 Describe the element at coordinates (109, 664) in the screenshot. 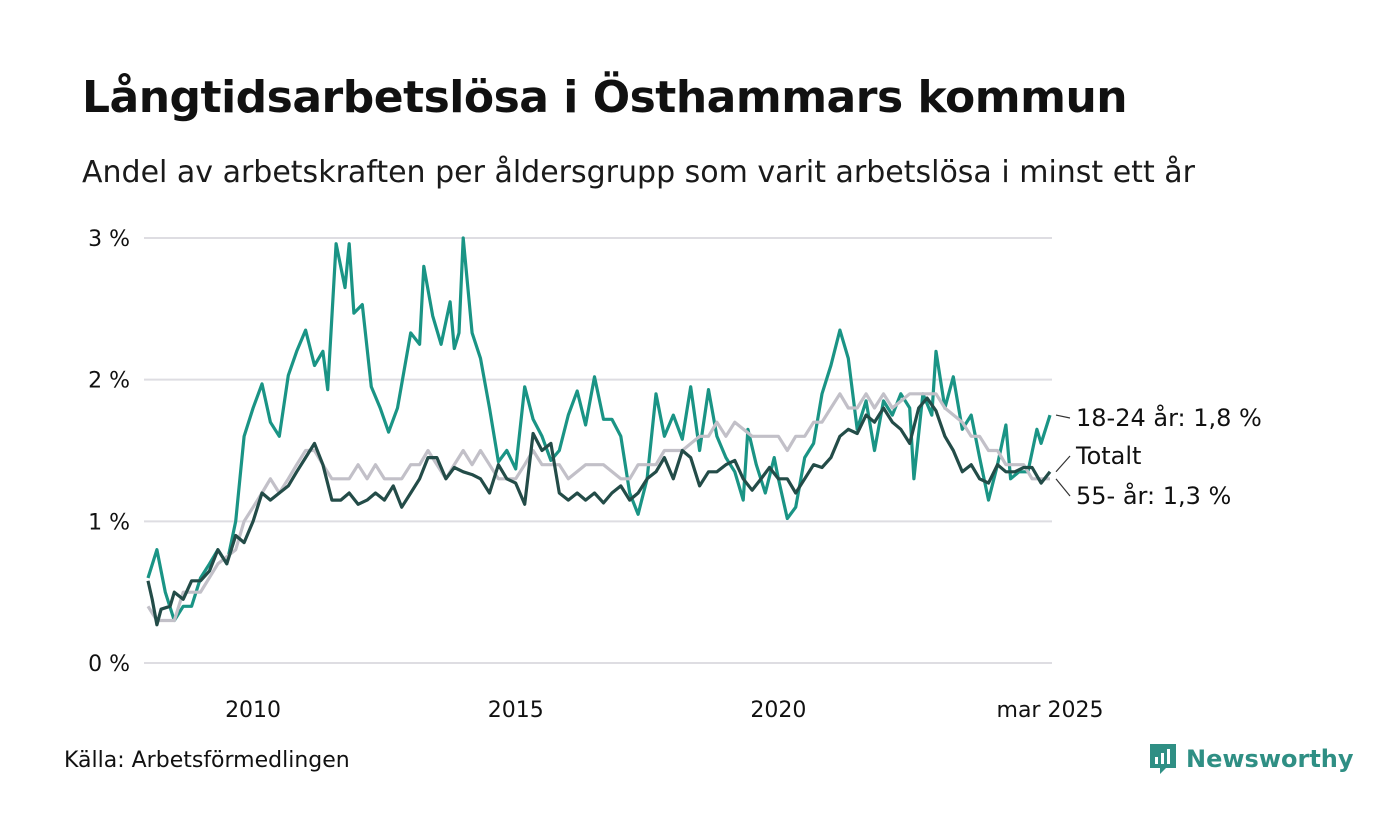

I see `y-tick-label: 0 %` at that location.